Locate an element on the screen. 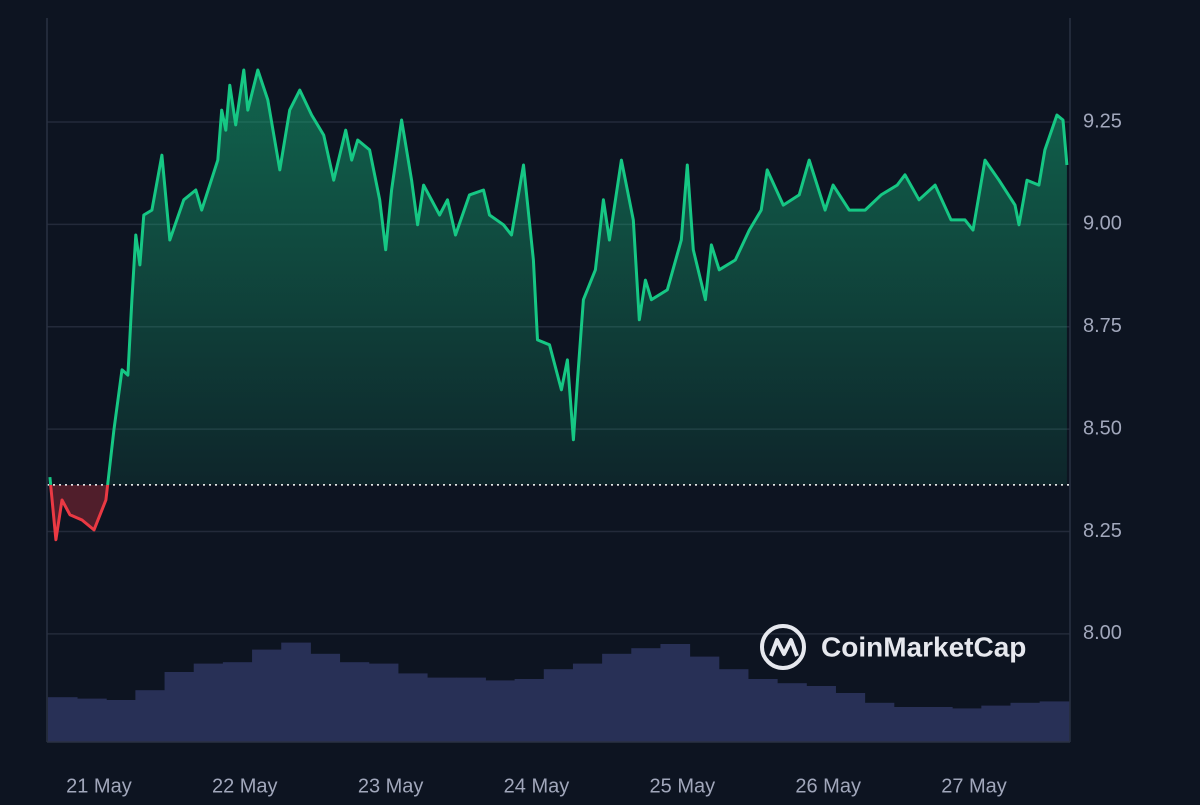  x-tick-label: 24 May is located at coordinates (537, 786).